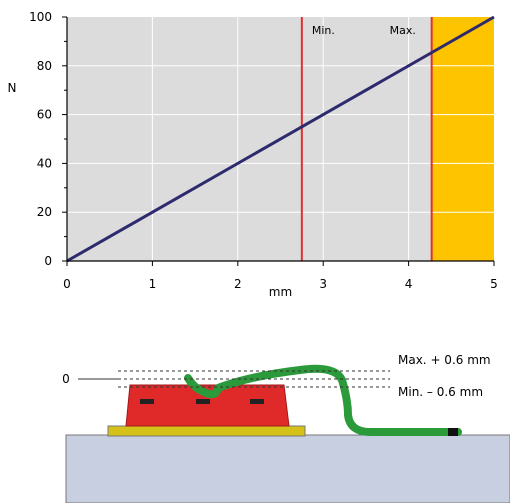 The image size is (510, 503). What do you see at coordinates (409, 284) in the screenshot?
I see `x-tick-label: 4` at bounding box center [409, 284].